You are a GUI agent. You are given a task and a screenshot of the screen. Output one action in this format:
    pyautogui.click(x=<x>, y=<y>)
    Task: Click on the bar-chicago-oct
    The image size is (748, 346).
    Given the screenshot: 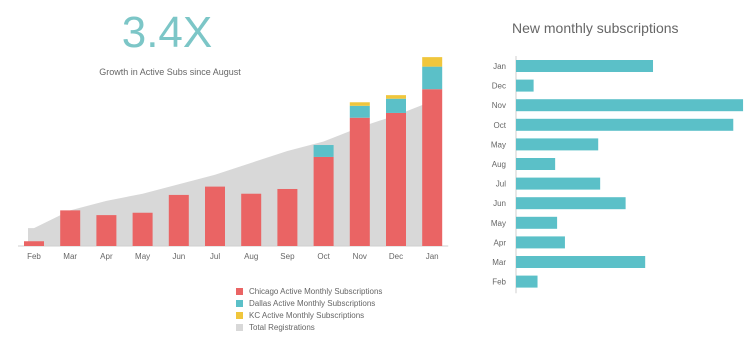 What is the action you would take?
    pyautogui.click(x=323, y=201)
    